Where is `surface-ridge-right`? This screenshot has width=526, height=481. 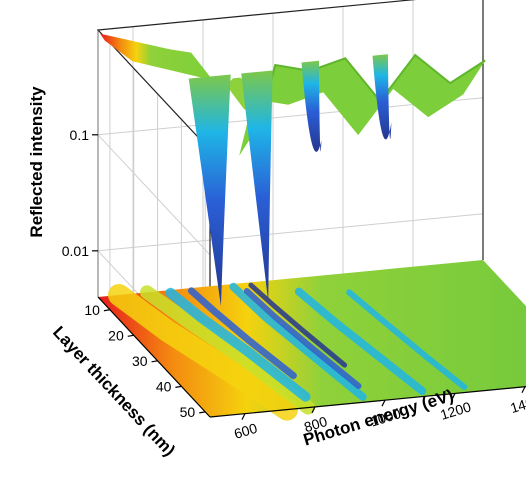 surface-ridge-right is located at coordinates (362, 105).